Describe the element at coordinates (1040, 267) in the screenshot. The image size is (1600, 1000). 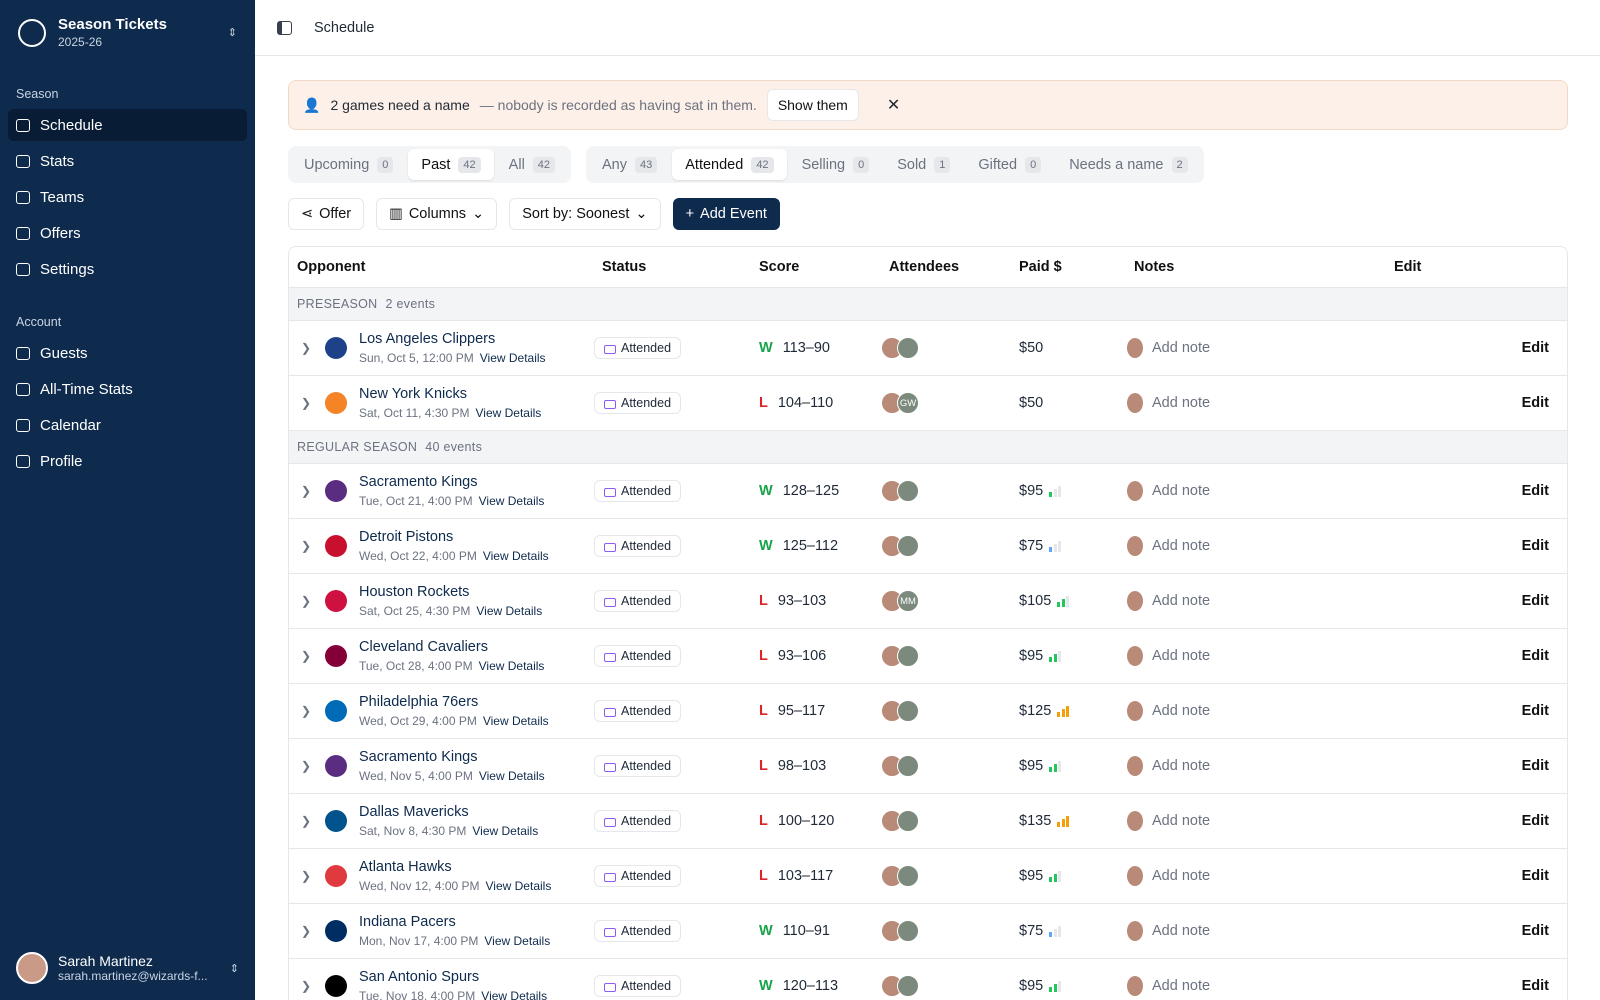
I see `column-header: Paid $` at that location.